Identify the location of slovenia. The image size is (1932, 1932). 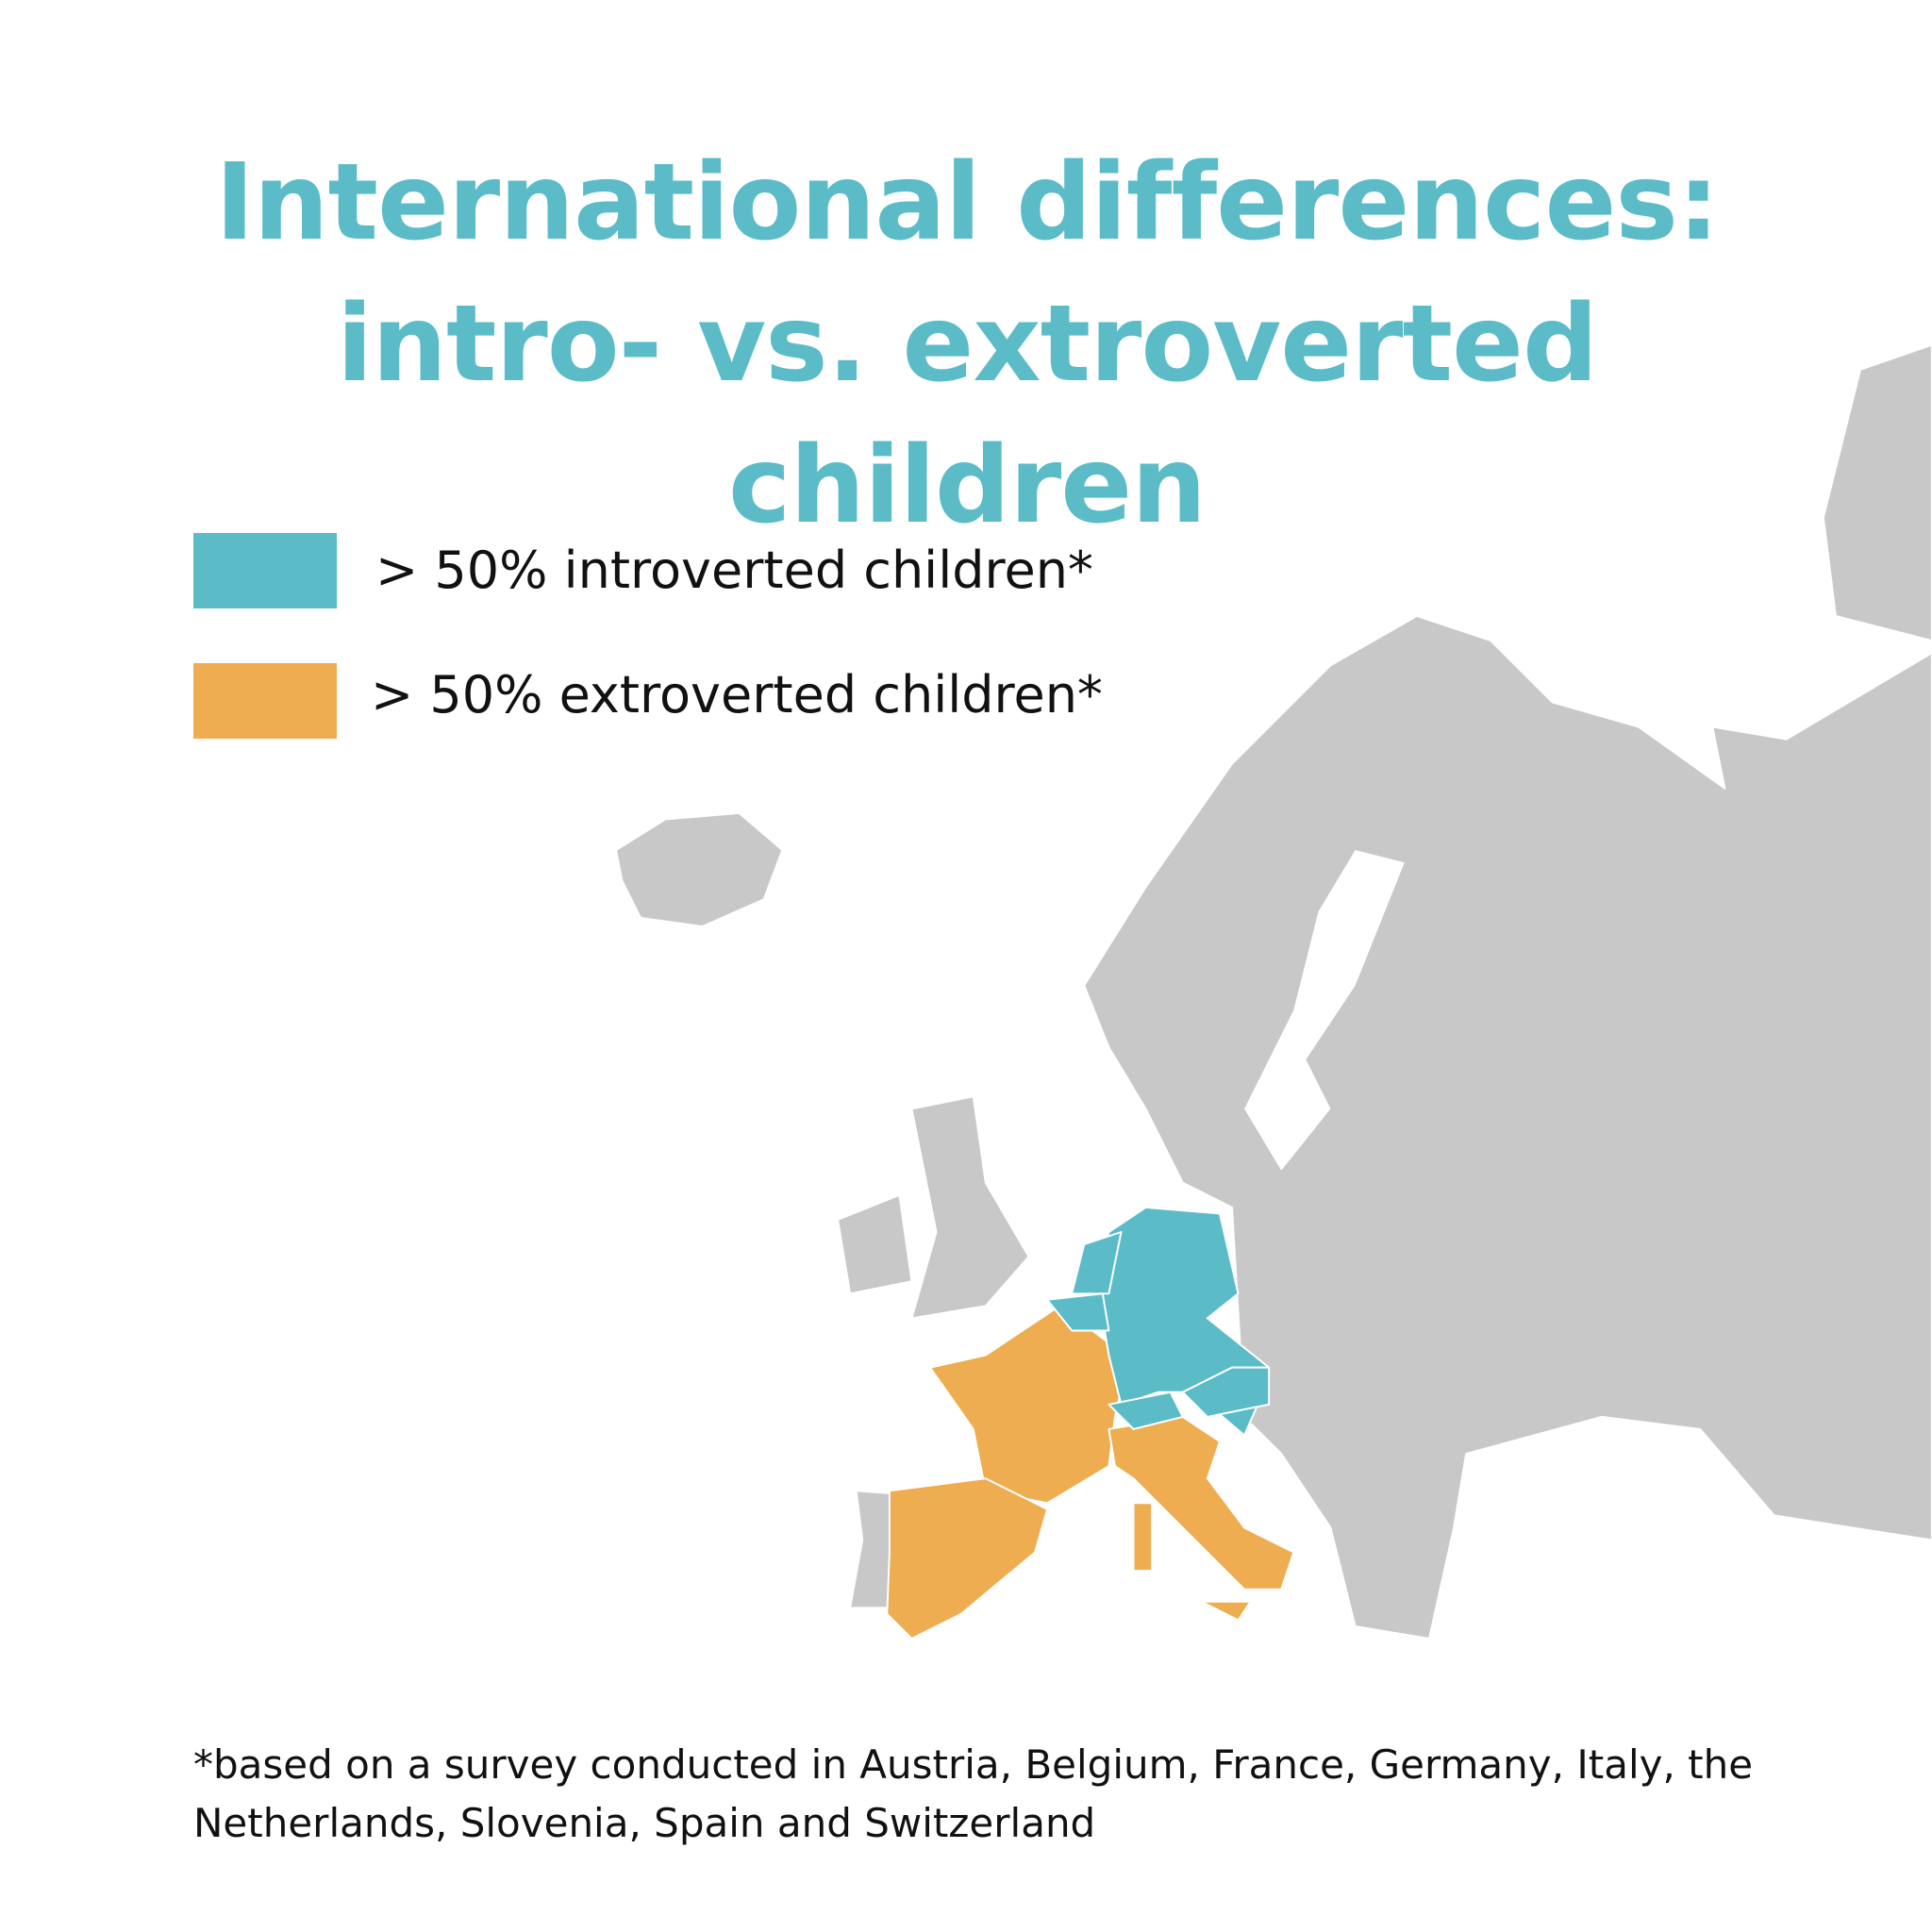
(1238, 1422).